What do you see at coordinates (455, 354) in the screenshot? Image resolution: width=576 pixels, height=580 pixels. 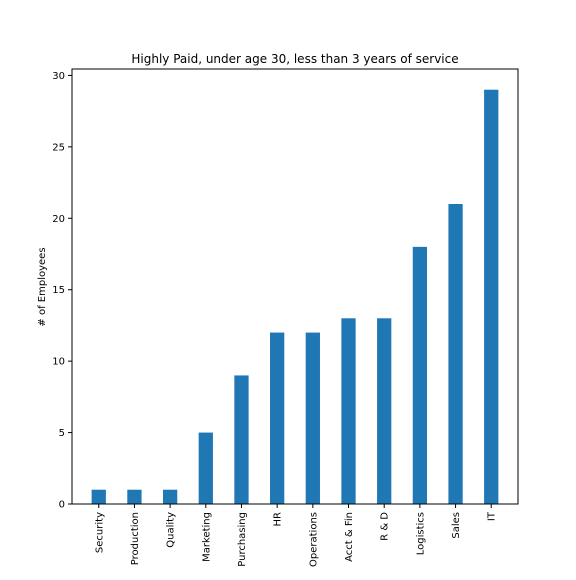 I see `bar-sales` at bounding box center [455, 354].